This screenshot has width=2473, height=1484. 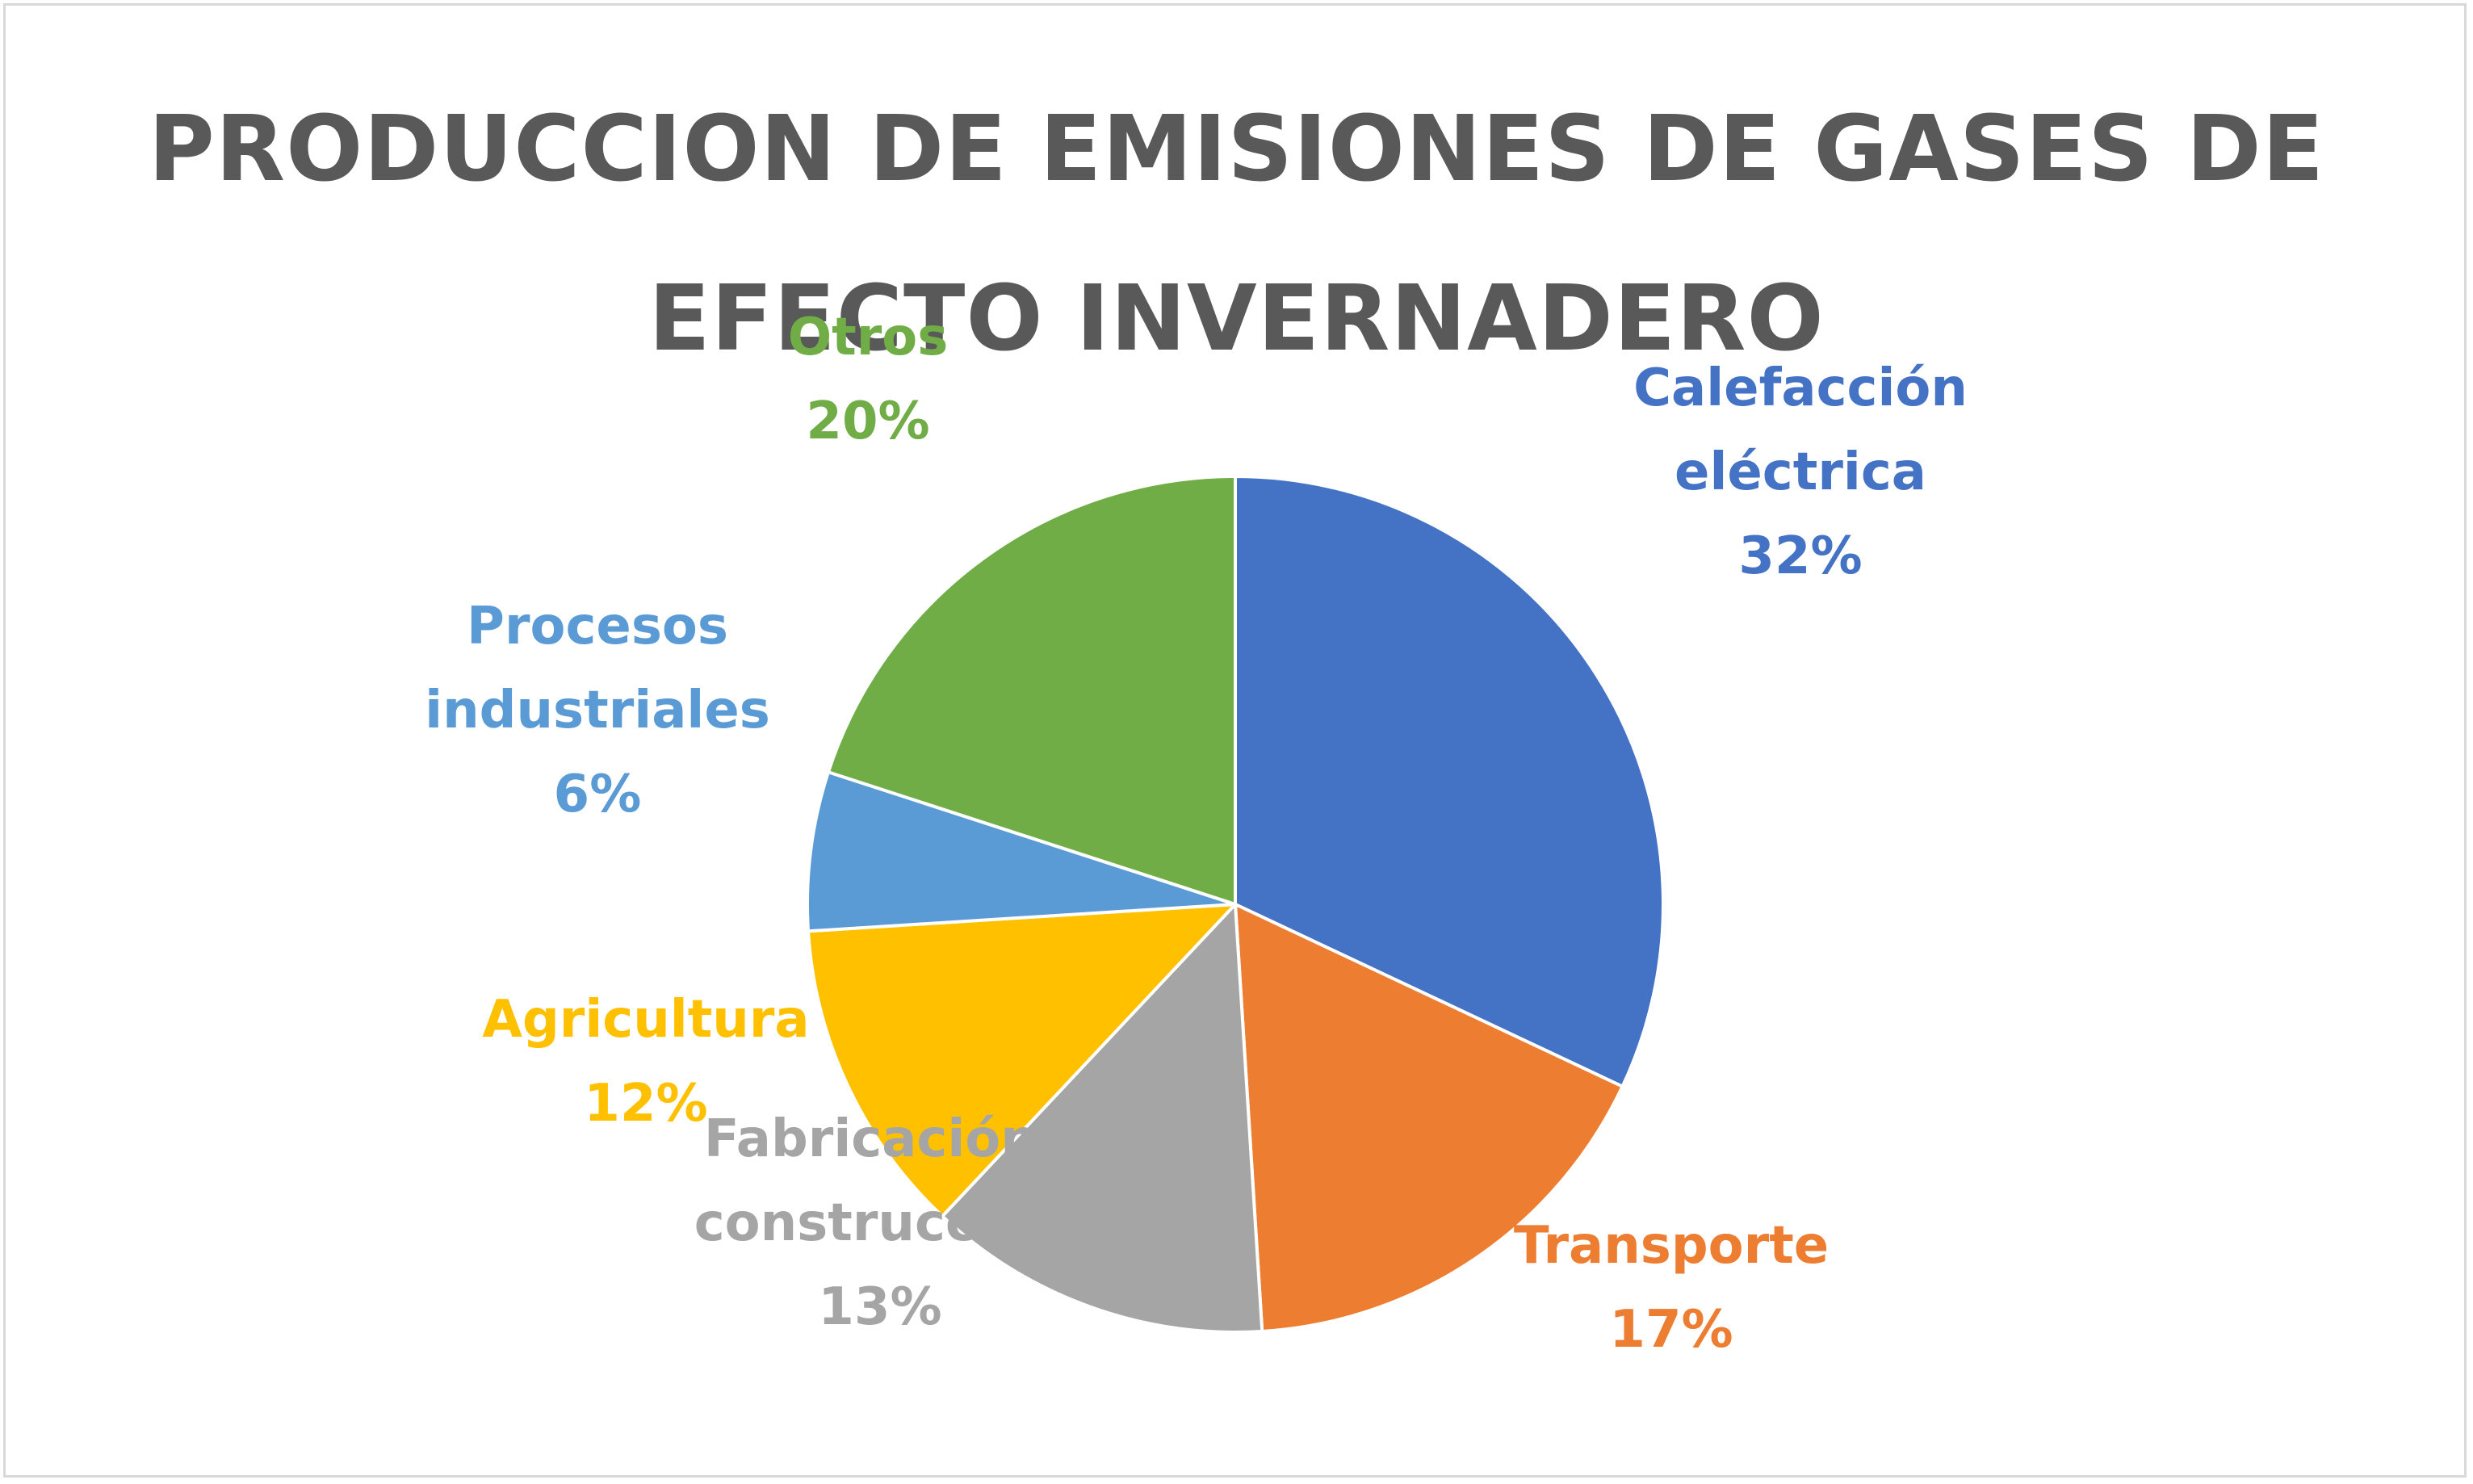 I want to click on data-label-text: Agricultura, so click(x=646, y=1020).